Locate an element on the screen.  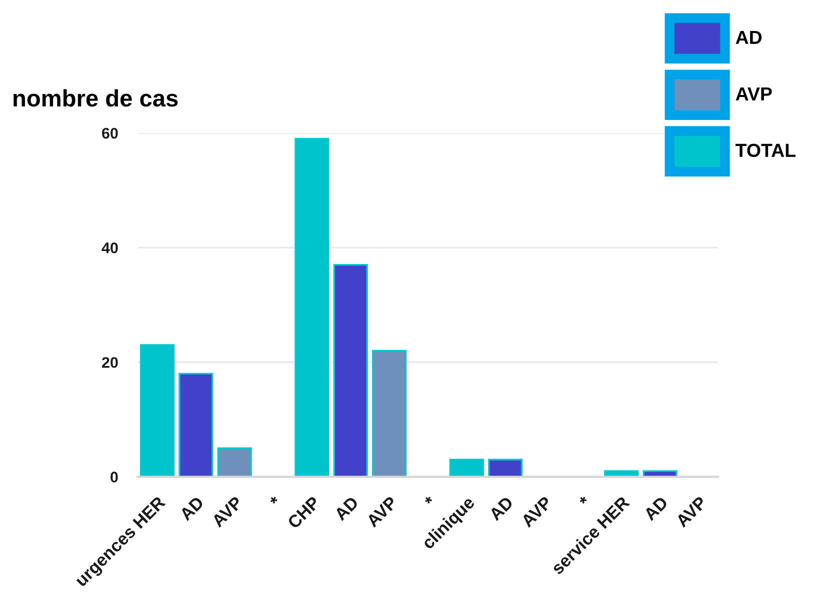
legend-label: TOTAL is located at coordinates (766, 151).